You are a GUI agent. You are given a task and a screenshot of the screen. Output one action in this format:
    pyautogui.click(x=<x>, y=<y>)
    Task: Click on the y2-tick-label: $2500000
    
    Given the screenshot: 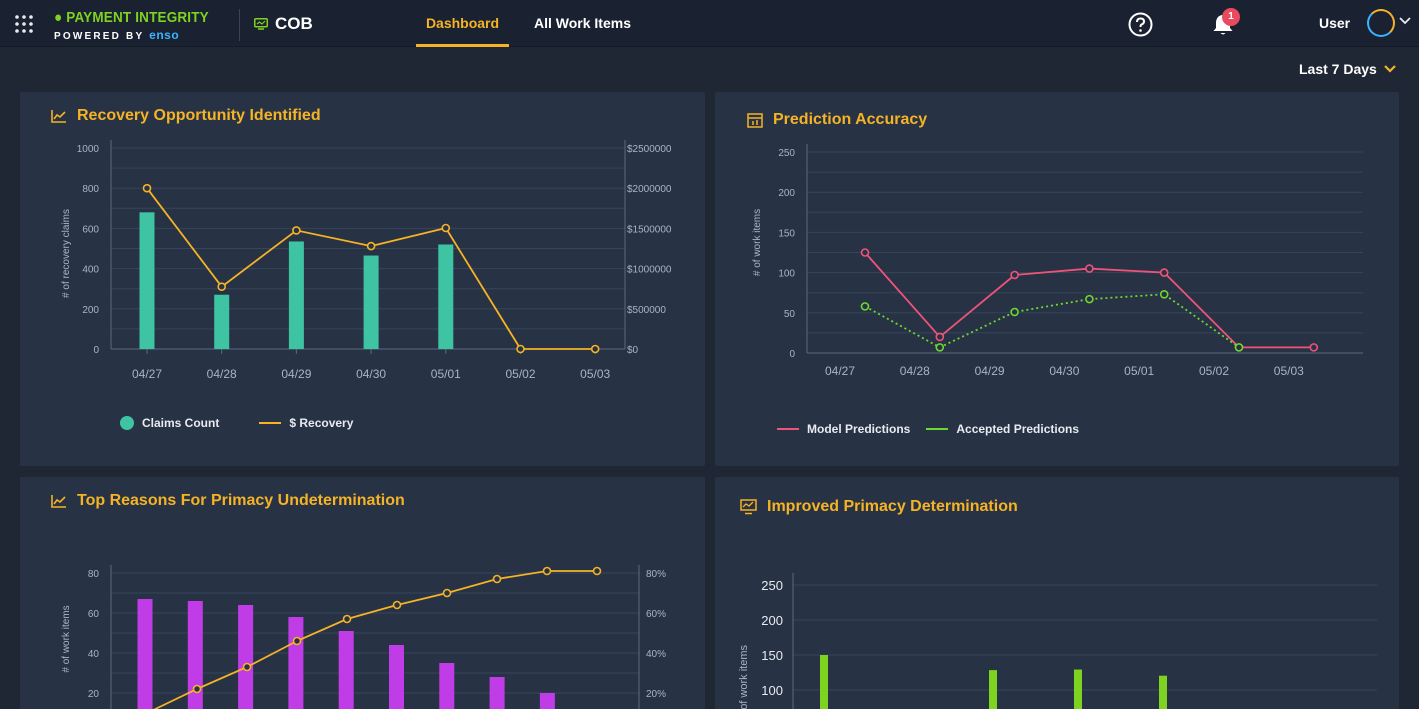 What is the action you would take?
    pyautogui.click(x=649, y=149)
    